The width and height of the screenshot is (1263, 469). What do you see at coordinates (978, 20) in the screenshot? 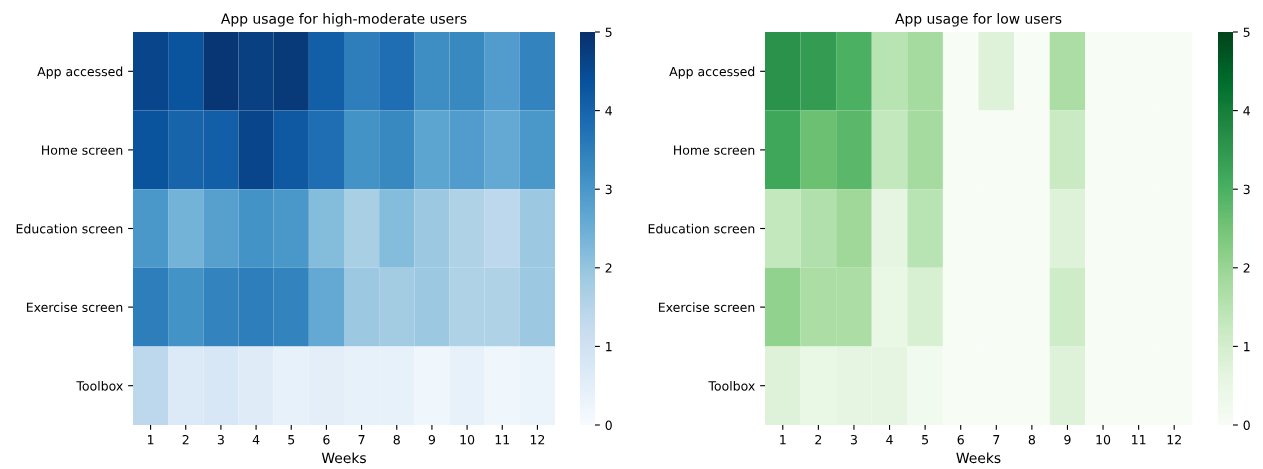
I see `chart-title: App usage for low users` at bounding box center [978, 20].